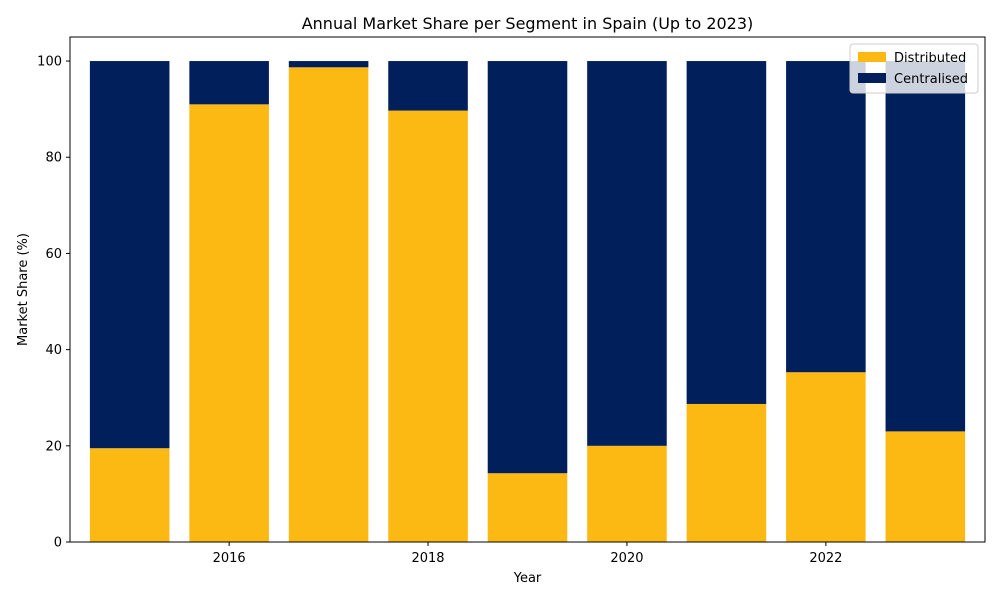 This screenshot has width=1000, height=600. I want to click on legend-swatch-centralised, so click(872, 78).